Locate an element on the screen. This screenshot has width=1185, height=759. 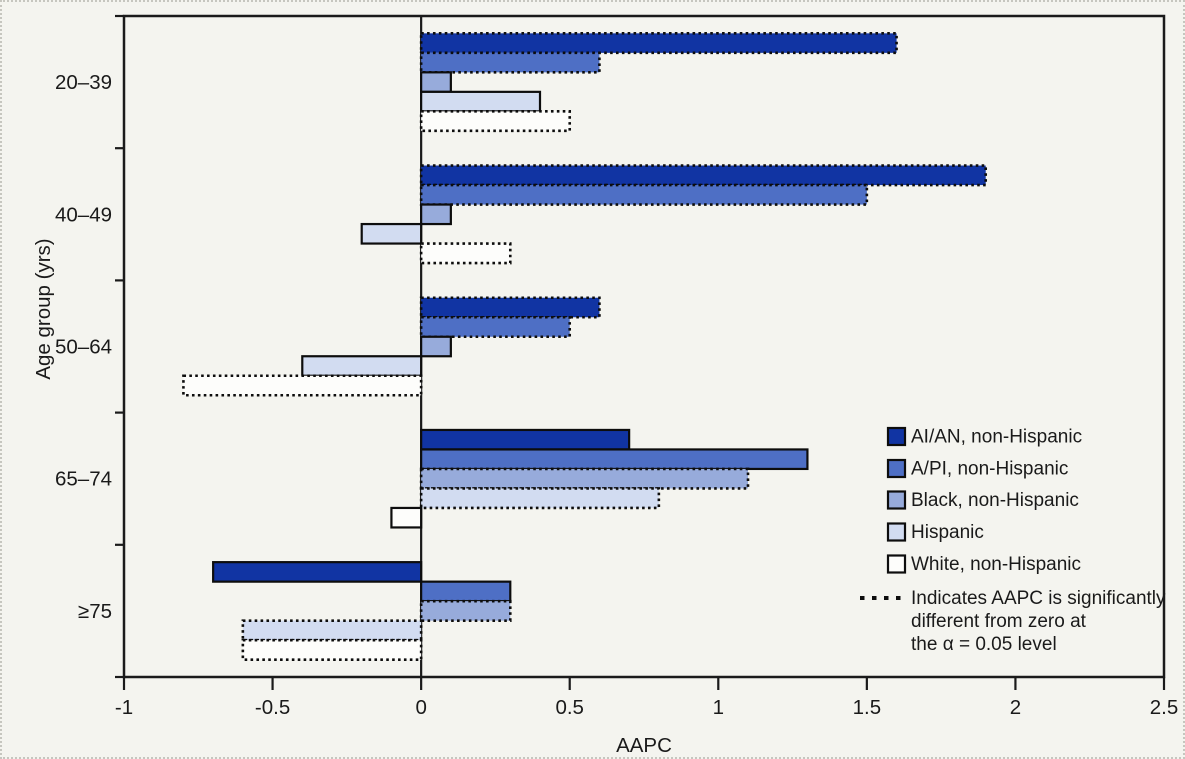
legend-note-line-2: different from zero at is located at coordinates (999, 621).